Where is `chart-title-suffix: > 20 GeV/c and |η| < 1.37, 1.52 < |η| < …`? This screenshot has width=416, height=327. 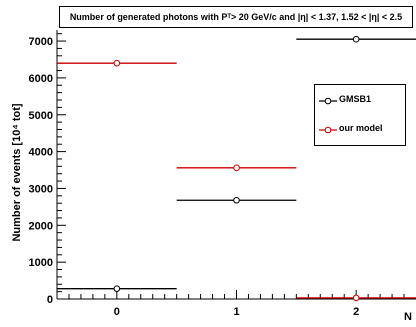
chart-title-suffix: > 20 GeV/c and |η| < 1.37, 1.52 < |η| < … is located at coordinates (317, 17).